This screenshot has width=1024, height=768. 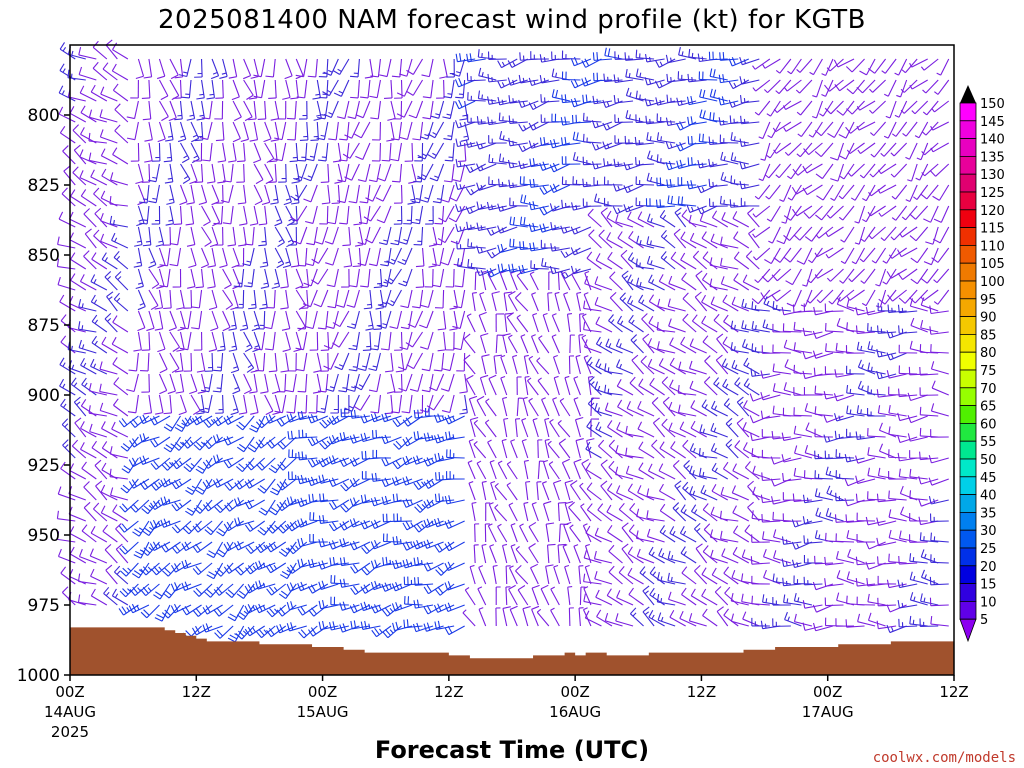 I want to click on x-tick-date: 17AUG, so click(x=828, y=712).